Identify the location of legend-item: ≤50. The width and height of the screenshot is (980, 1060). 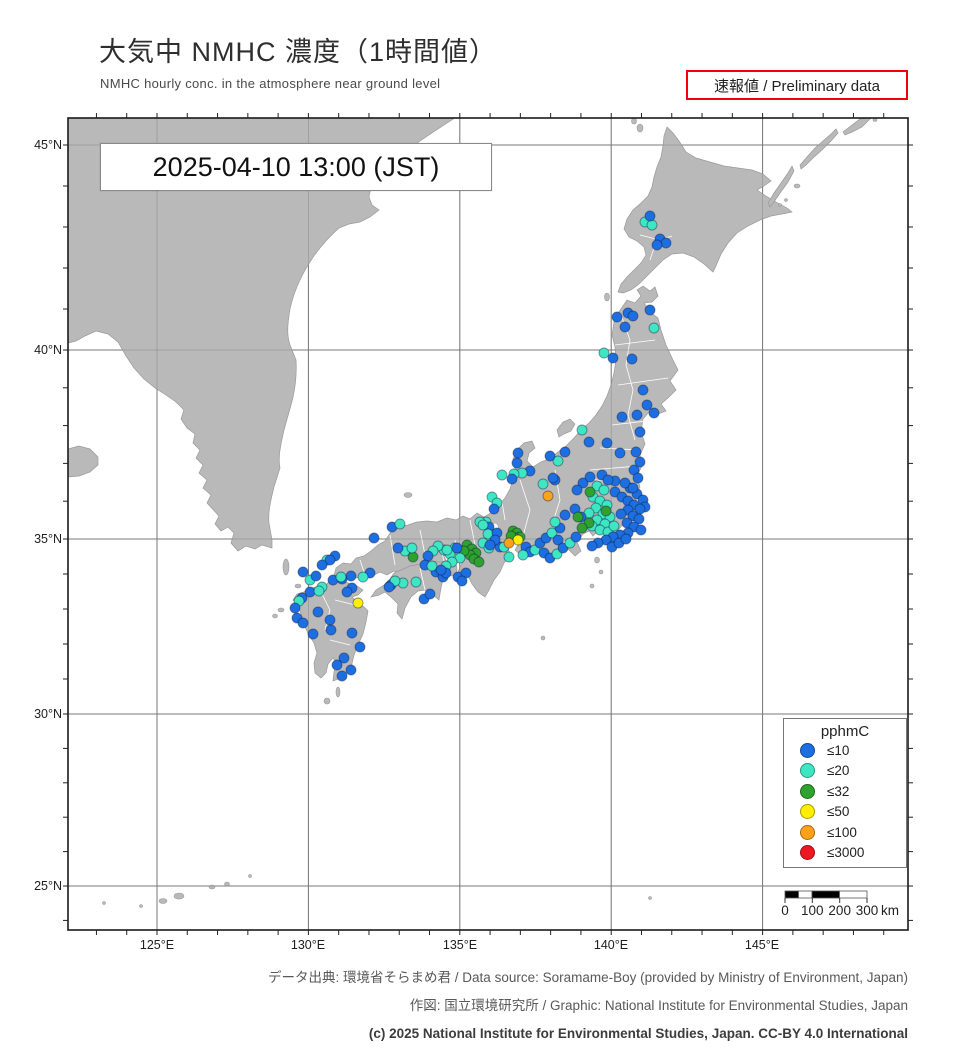
(845, 812).